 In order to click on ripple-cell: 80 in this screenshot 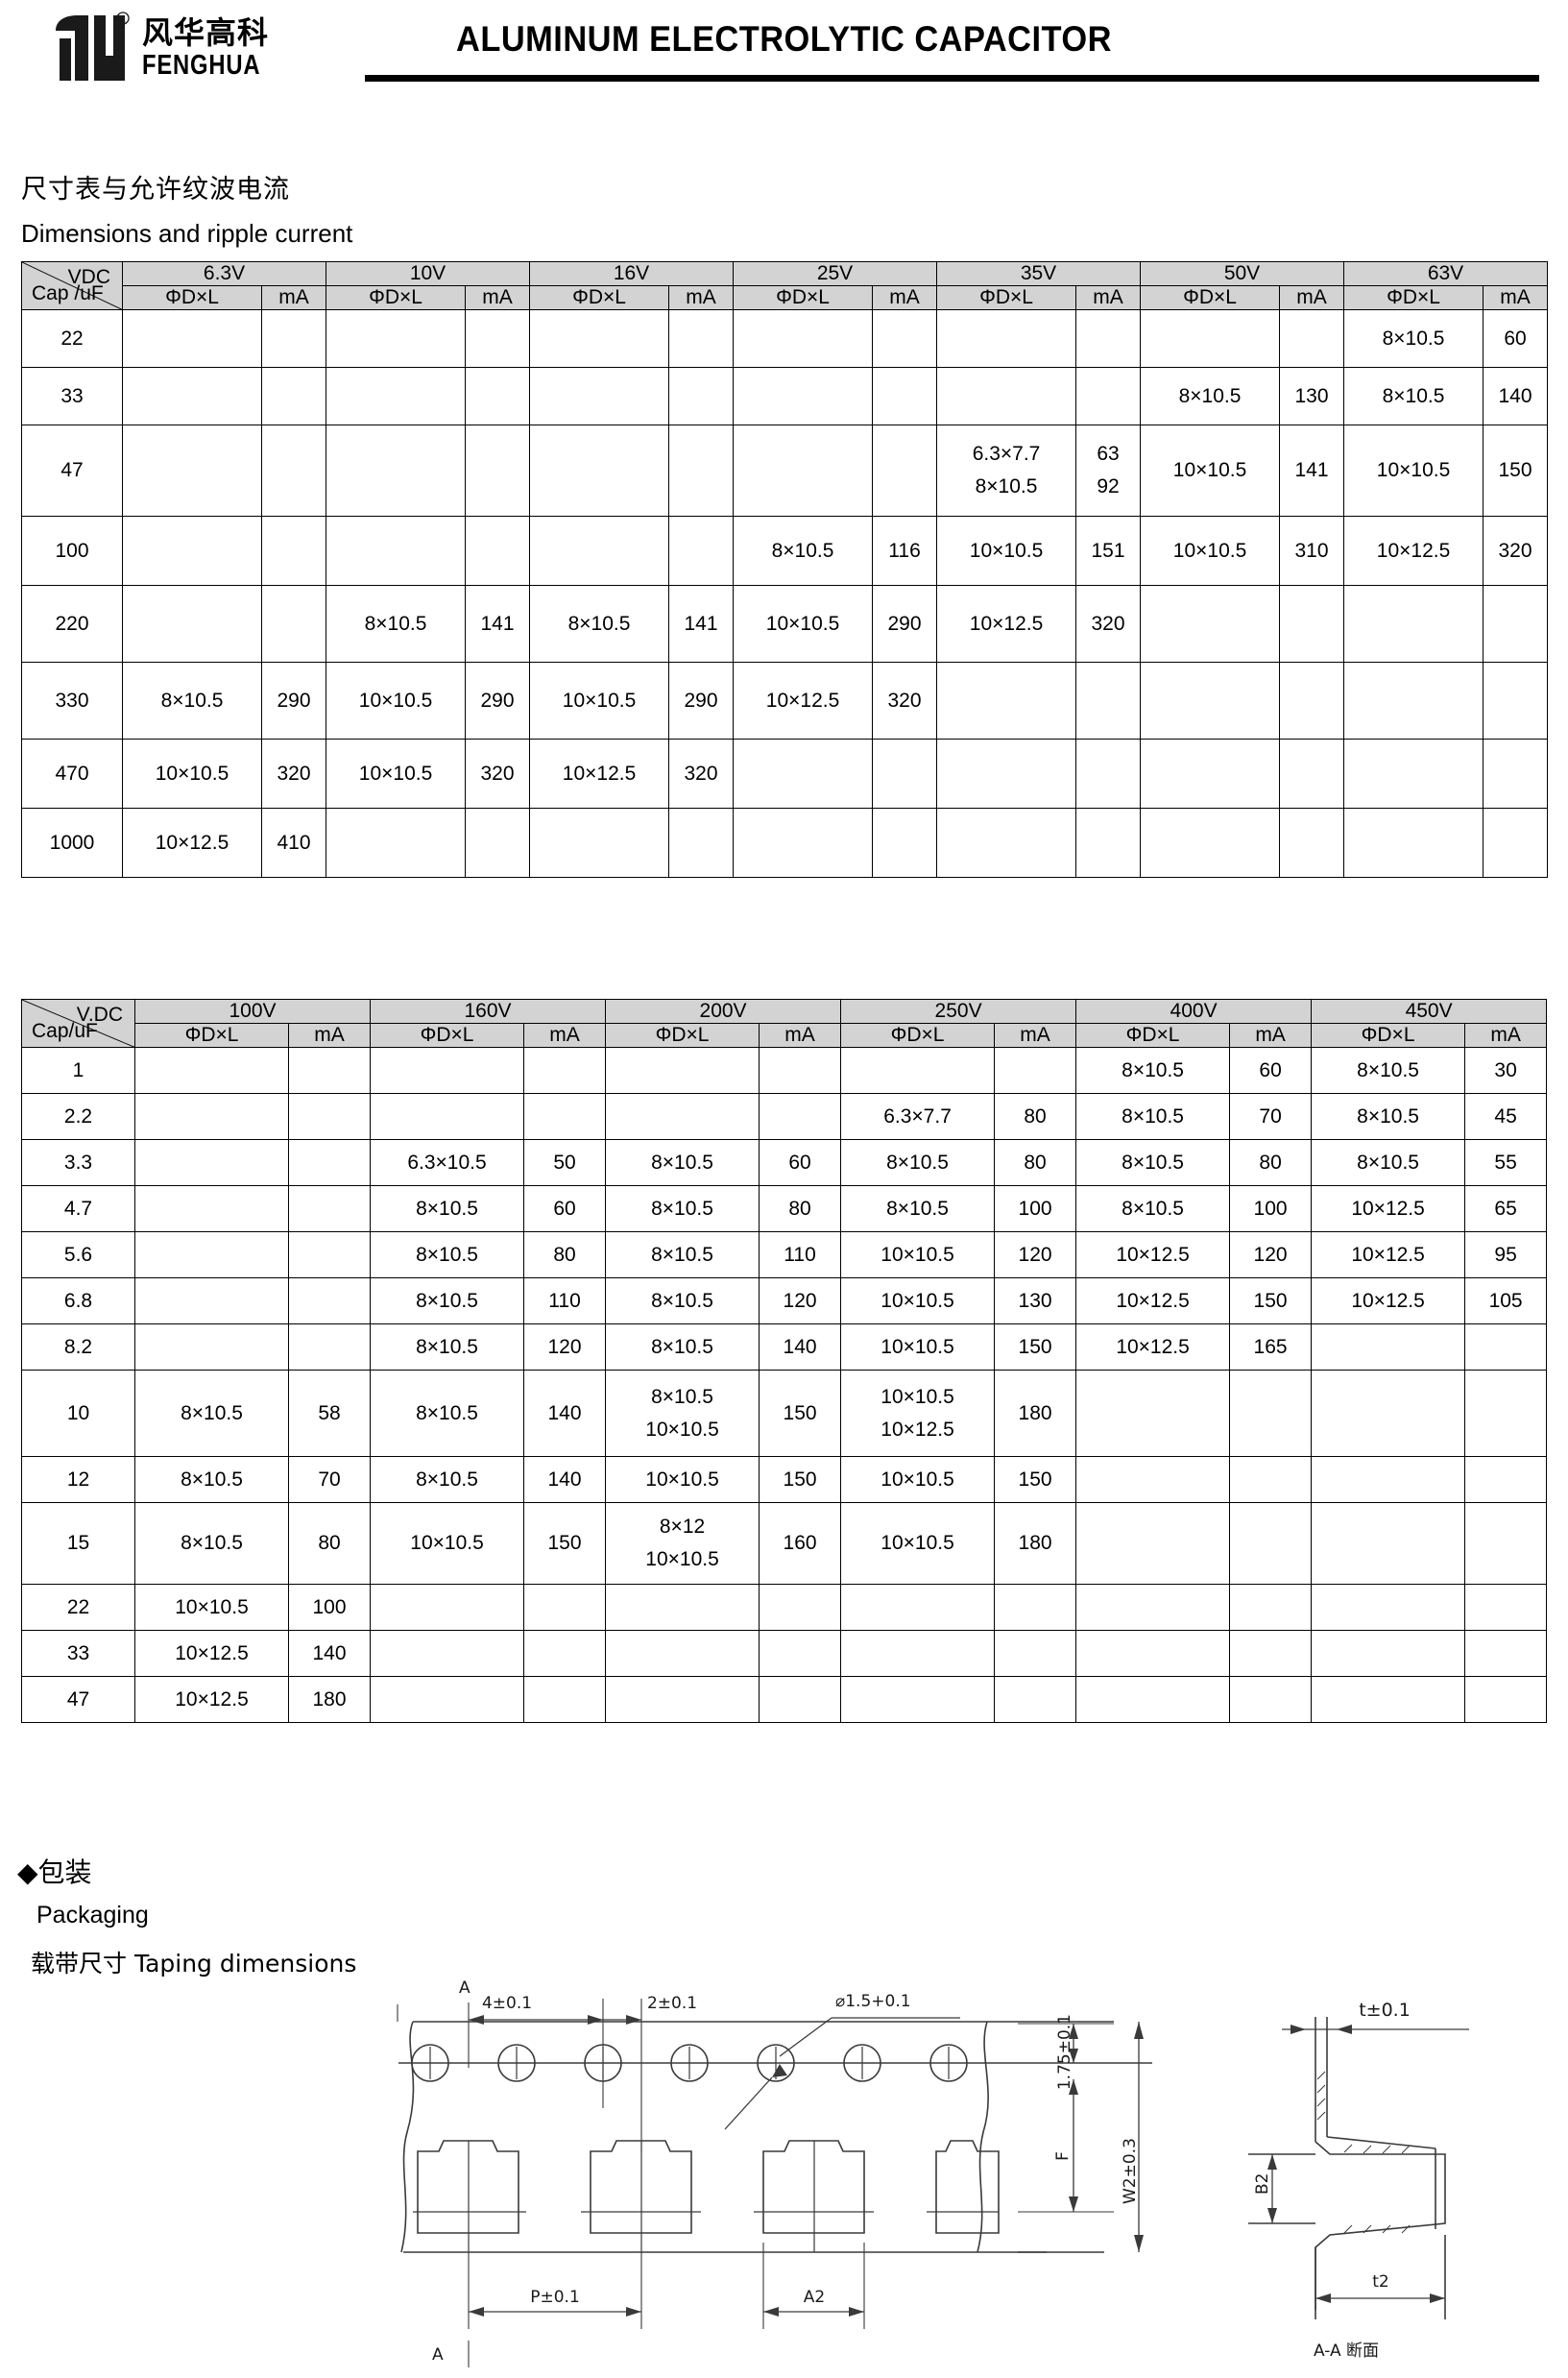, I will do `click(800, 1209)`.